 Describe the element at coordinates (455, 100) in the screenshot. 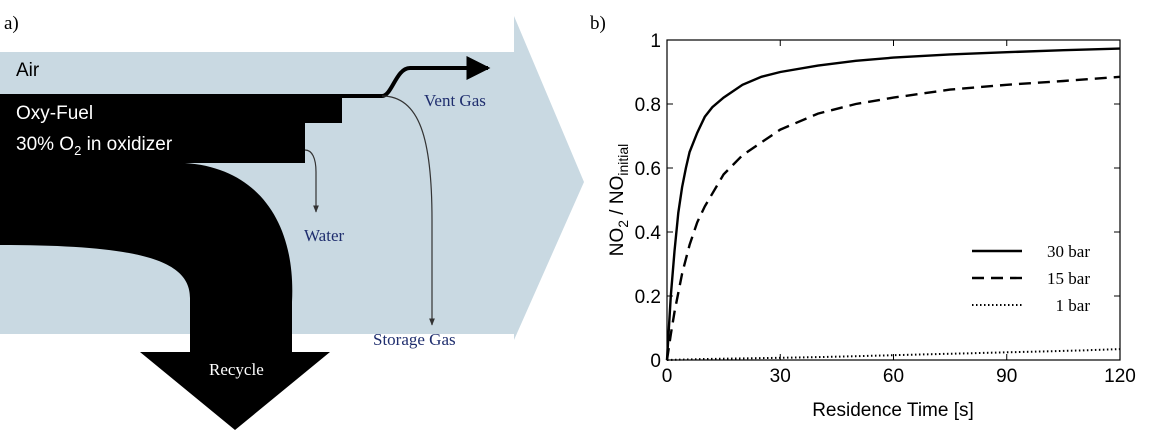

I see `vent-gas-label: Vent Gas` at that location.